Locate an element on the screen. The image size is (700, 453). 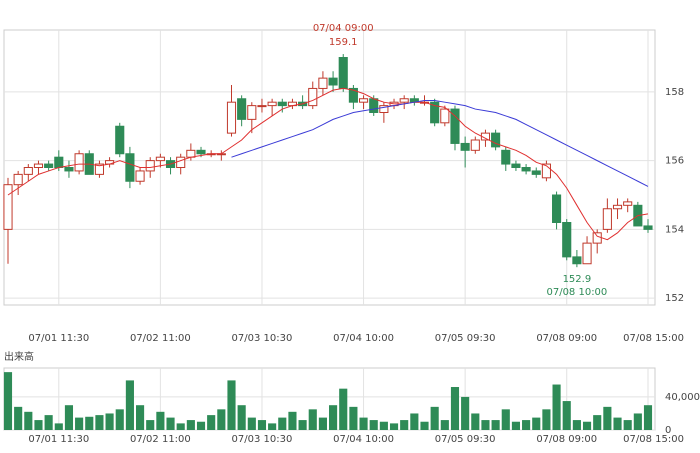
x-tick-label: 07/02 11:00 is located at coordinates (160, 439).